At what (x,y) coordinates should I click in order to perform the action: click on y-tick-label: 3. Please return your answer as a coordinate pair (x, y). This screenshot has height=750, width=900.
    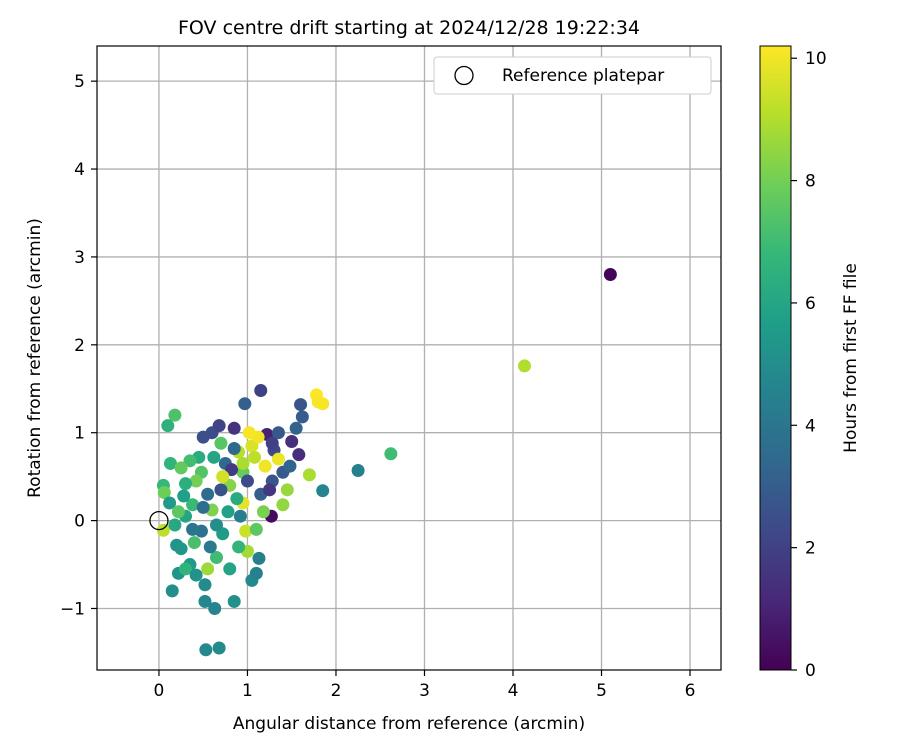
    Looking at the image, I should click on (79, 258).